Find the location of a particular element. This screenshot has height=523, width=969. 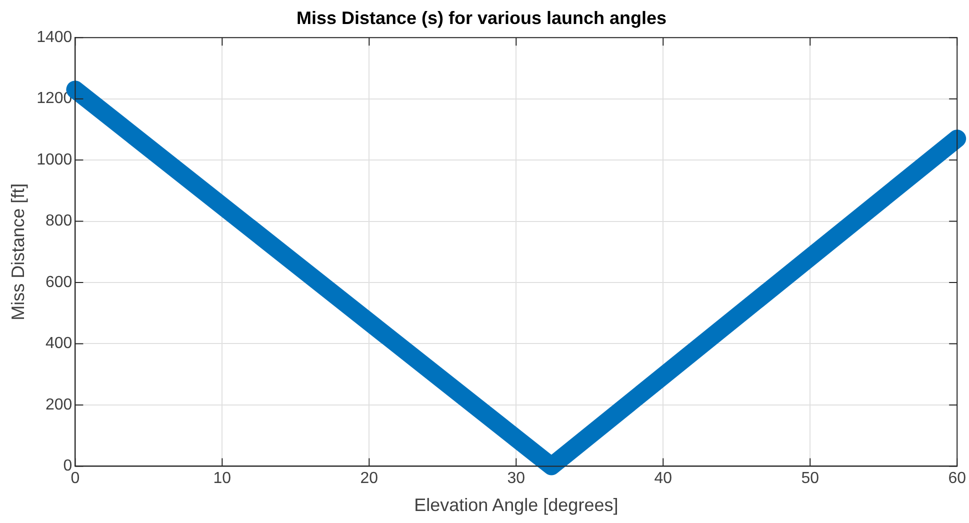

y-tick-label: 400 is located at coordinates (58, 343).